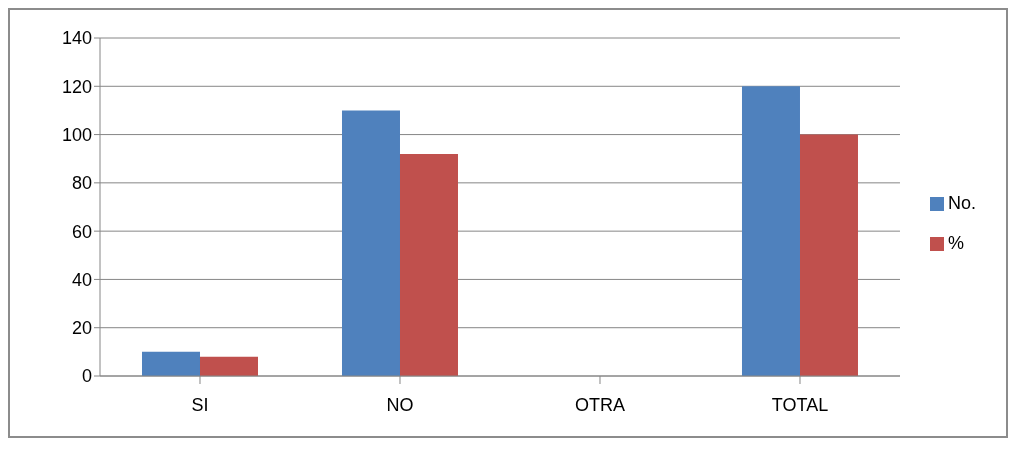 The width and height of the screenshot is (1024, 451). What do you see at coordinates (76, 38) in the screenshot?
I see `y-tick-label: 140` at bounding box center [76, 38].